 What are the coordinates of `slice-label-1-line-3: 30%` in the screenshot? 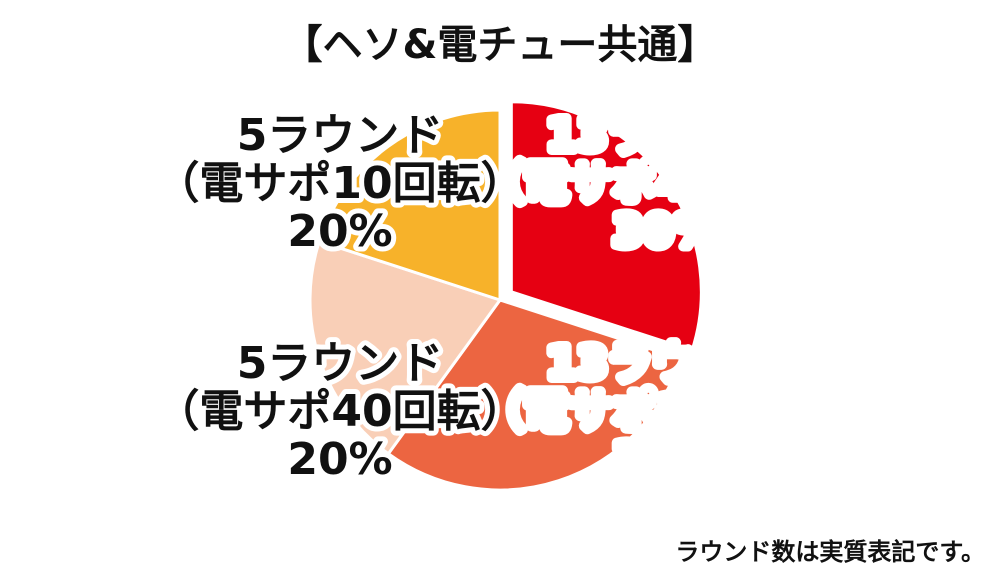 It's located at (664, 231).